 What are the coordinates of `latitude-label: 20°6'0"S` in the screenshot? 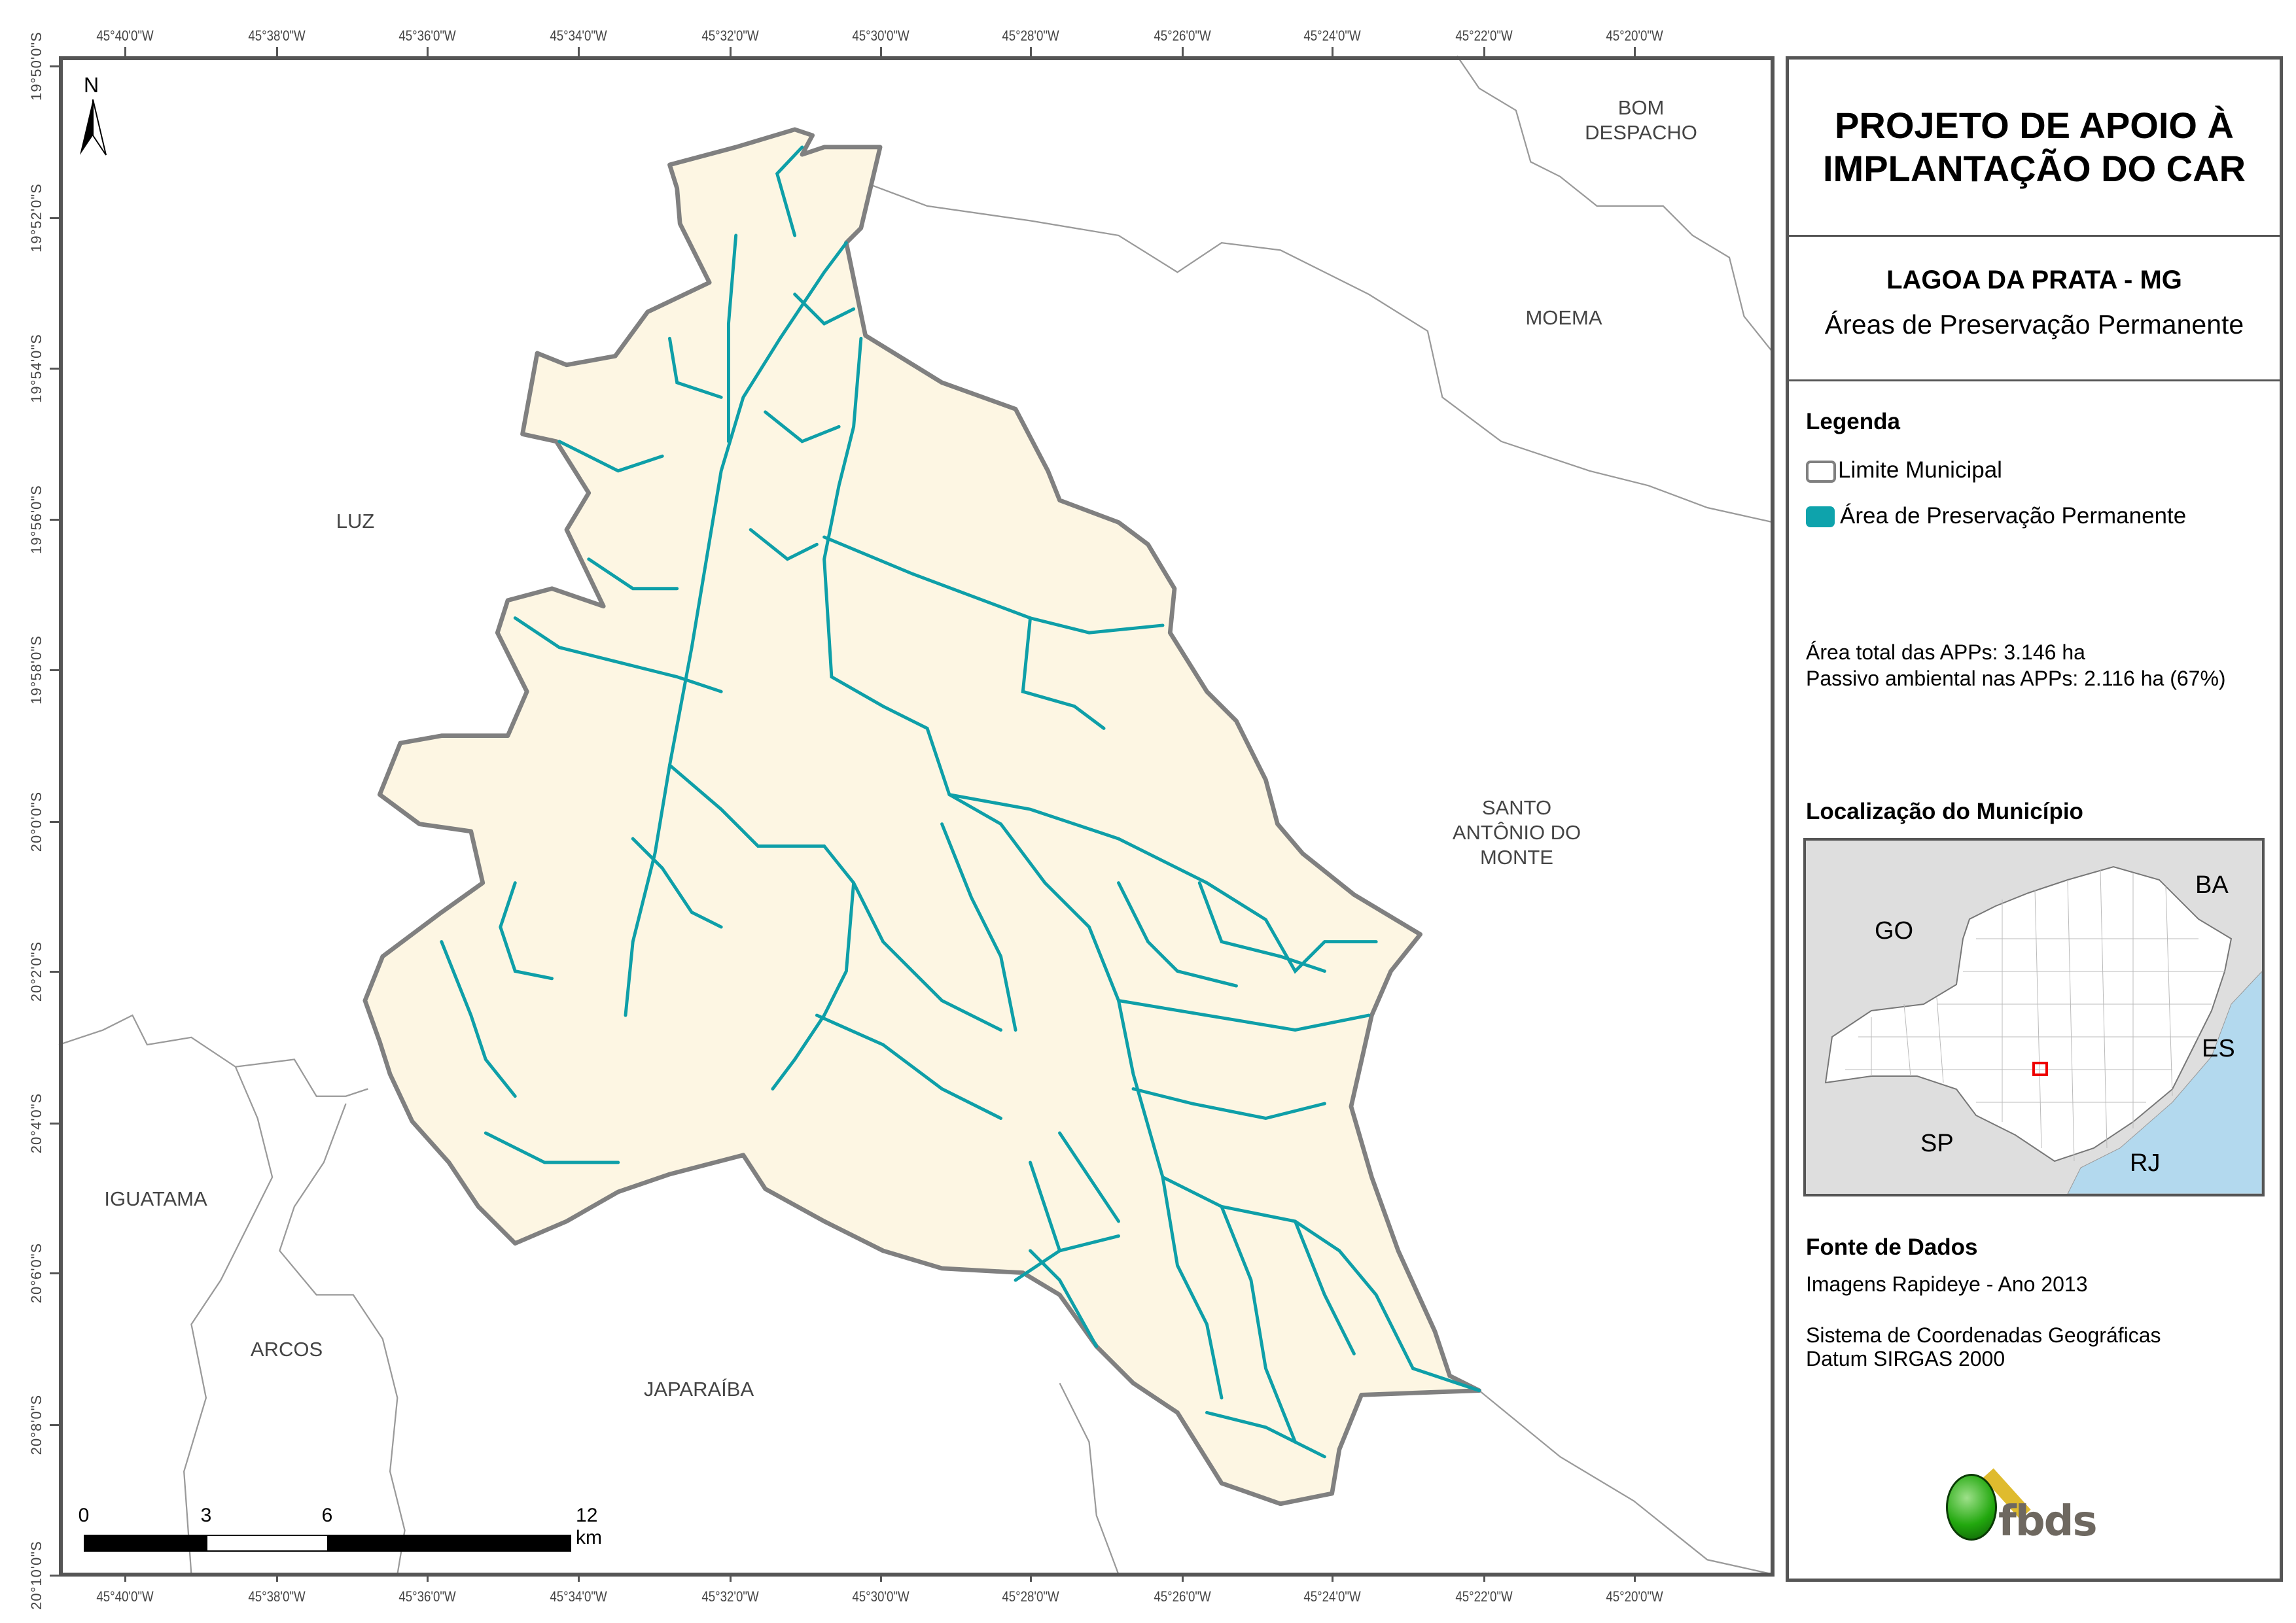 It's located at (36, 1273).